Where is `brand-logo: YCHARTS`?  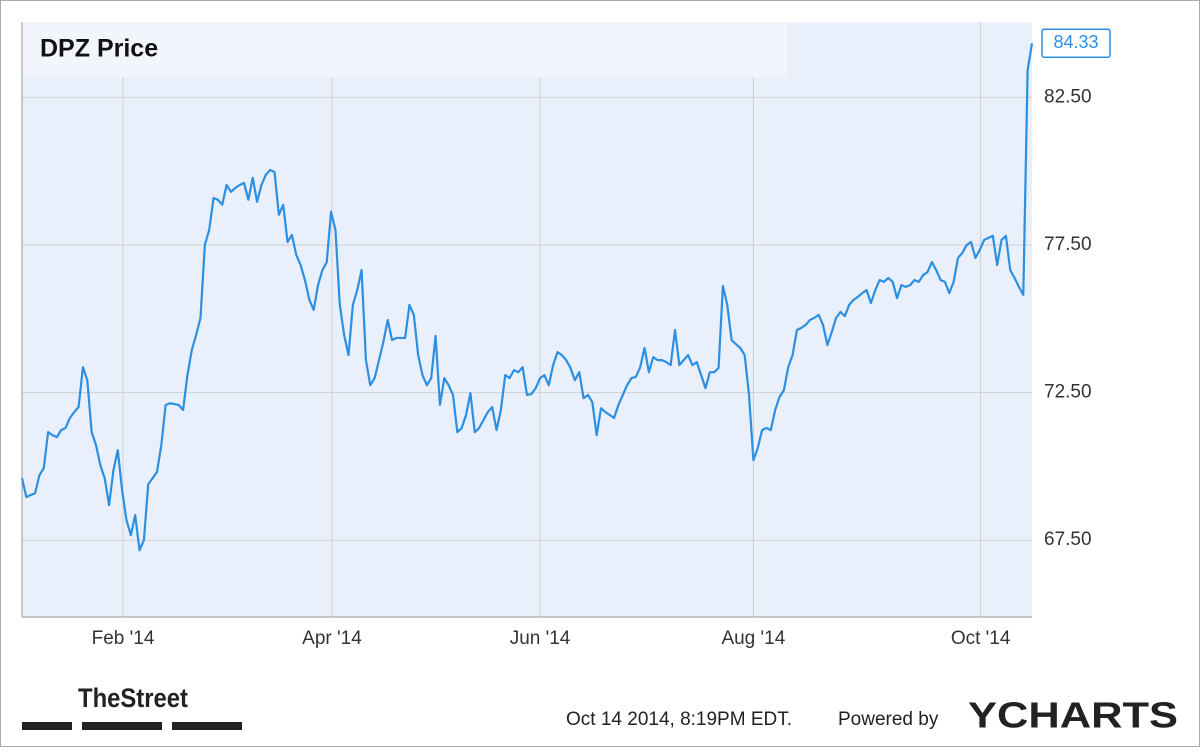
brand-logo: YCHARTS is located at coordinates (1073, 715).